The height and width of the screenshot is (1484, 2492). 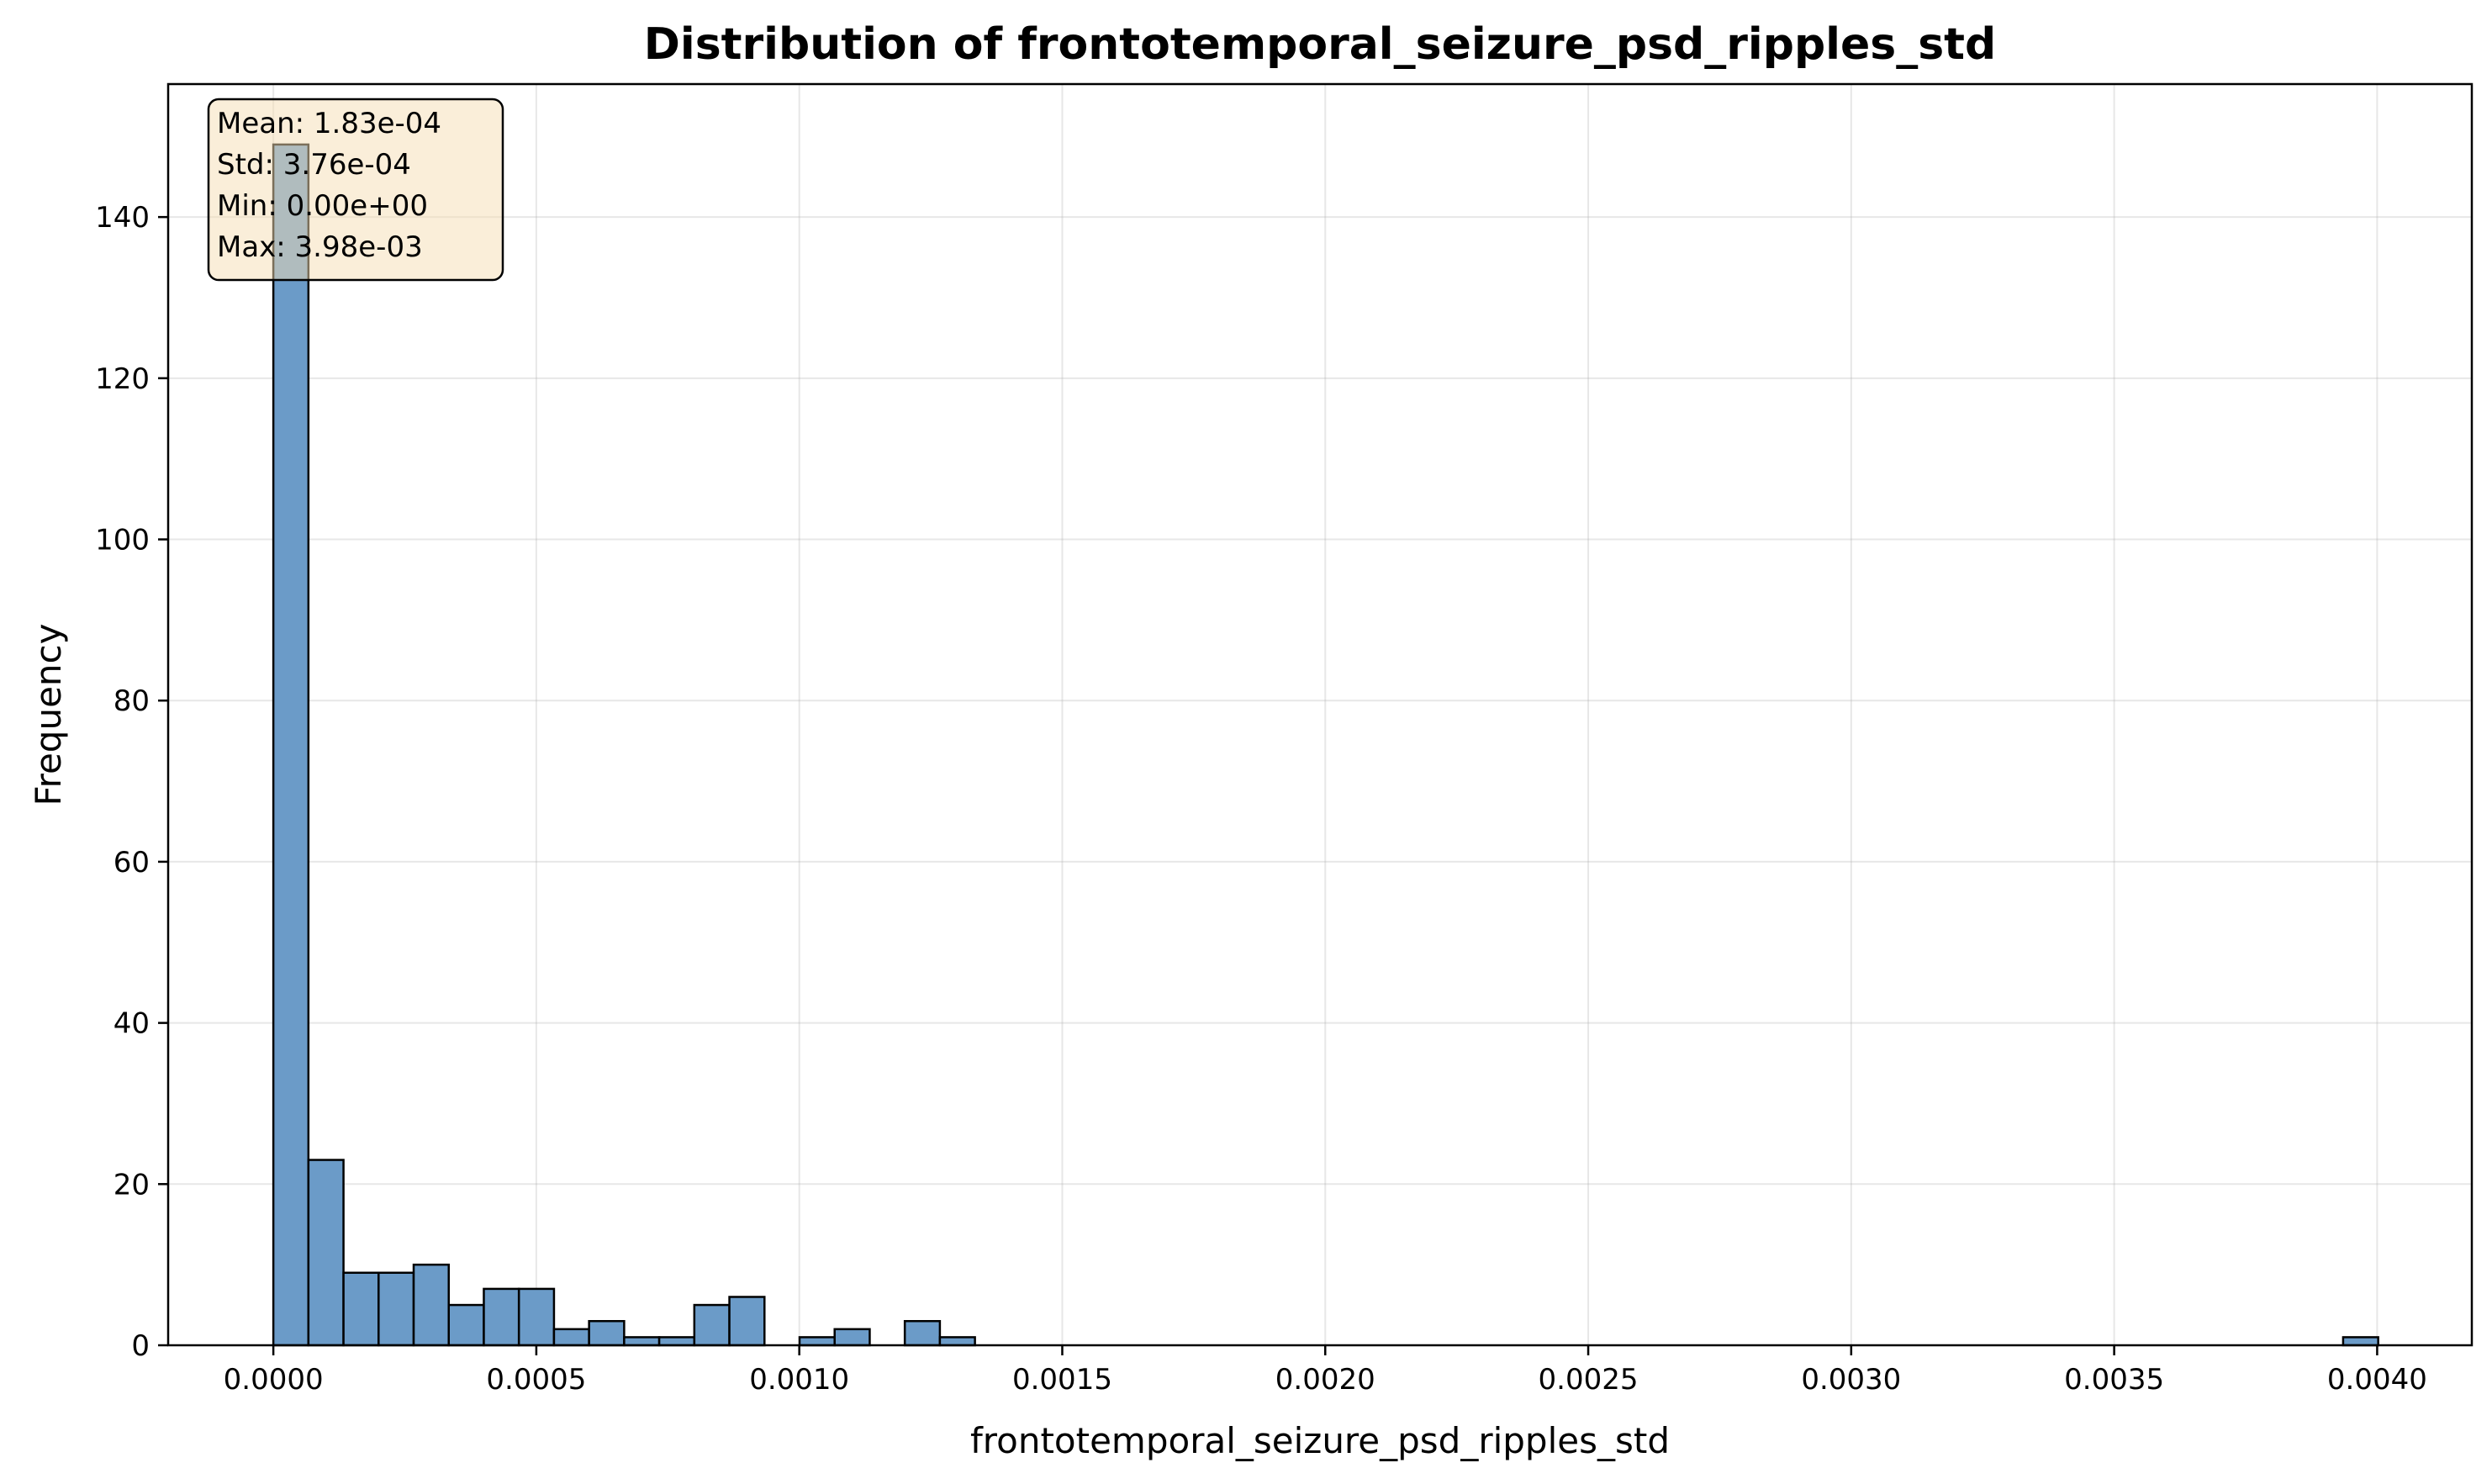 I want to click on x-tick-label: 0.0000, so click(x=274, y=1380).